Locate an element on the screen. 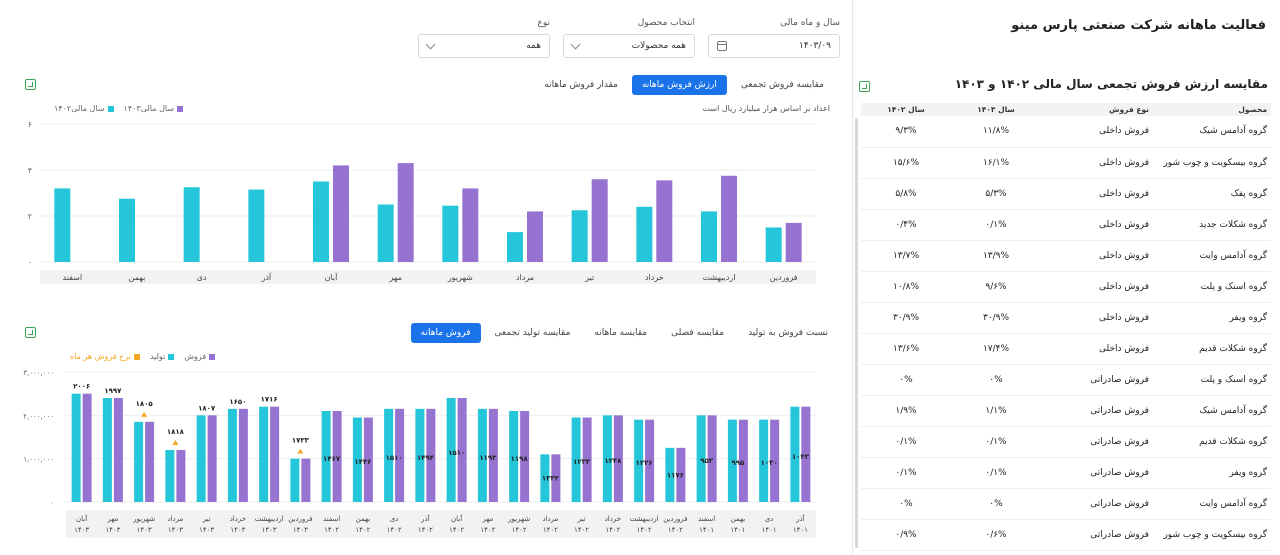 This screenshot has height=555, width=1280. cell-1403: ۱۱/۸% is located at coordinates (996, 132).